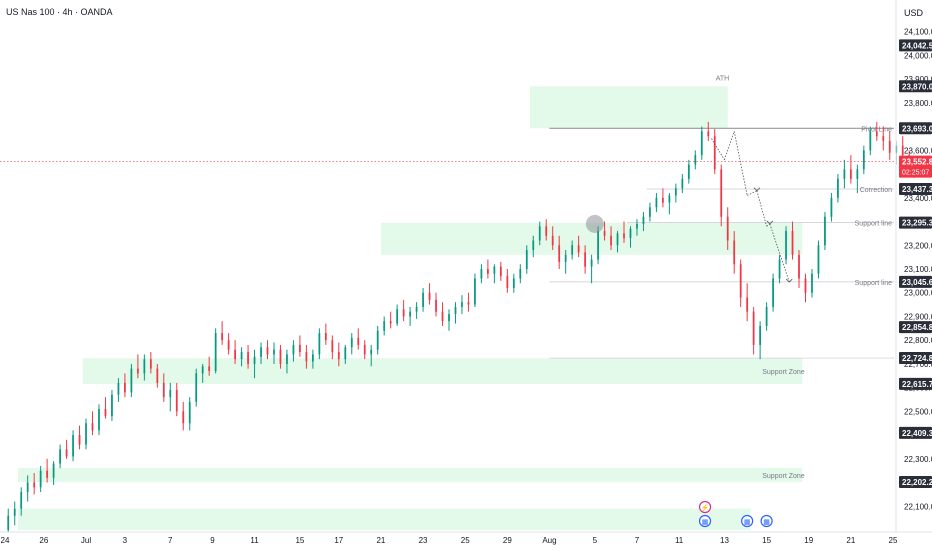  Describe the element at coordinates (735, 514) in the screenshot. I see `event-markers: ⚡ ▦ ▦ ▦` at that location.